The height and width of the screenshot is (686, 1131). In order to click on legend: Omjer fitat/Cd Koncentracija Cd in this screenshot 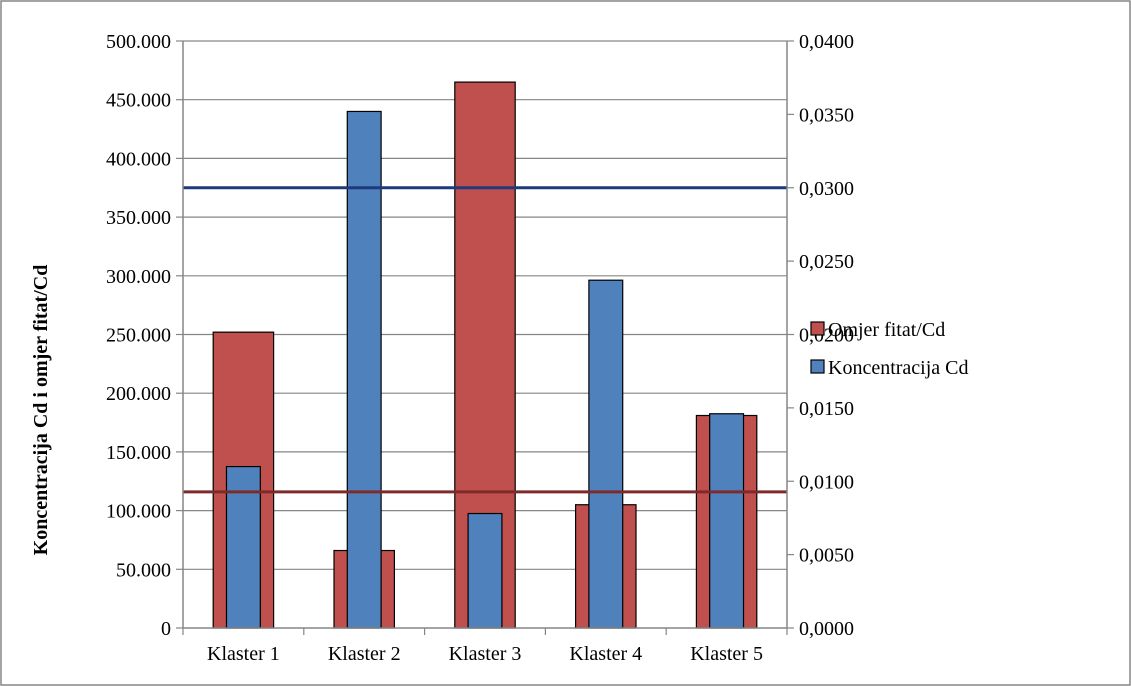, I will do `click(889, 349)`.